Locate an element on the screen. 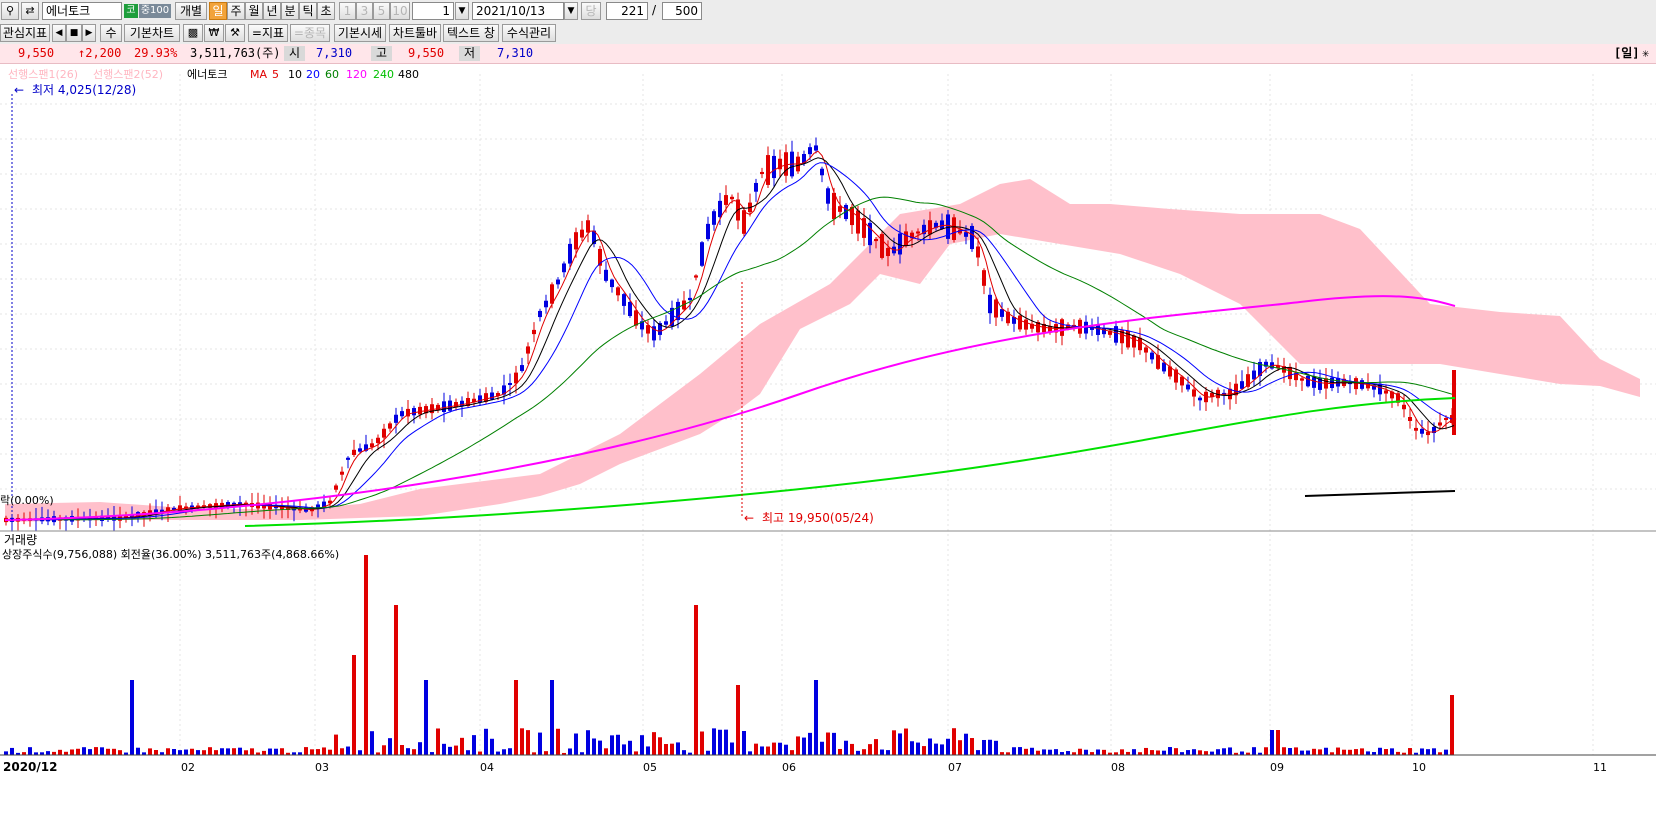 The height and width of the screenshot is (817, 1656). period-day-button: 일 is located at coordinates (218, 11).